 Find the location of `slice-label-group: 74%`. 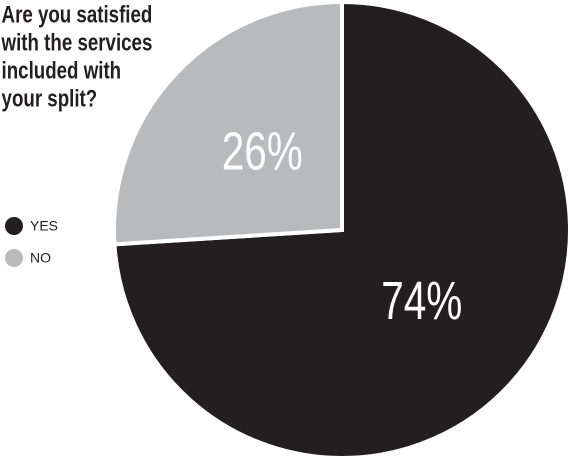

slice-label-group: 74% is located at coordinates (421, 302).